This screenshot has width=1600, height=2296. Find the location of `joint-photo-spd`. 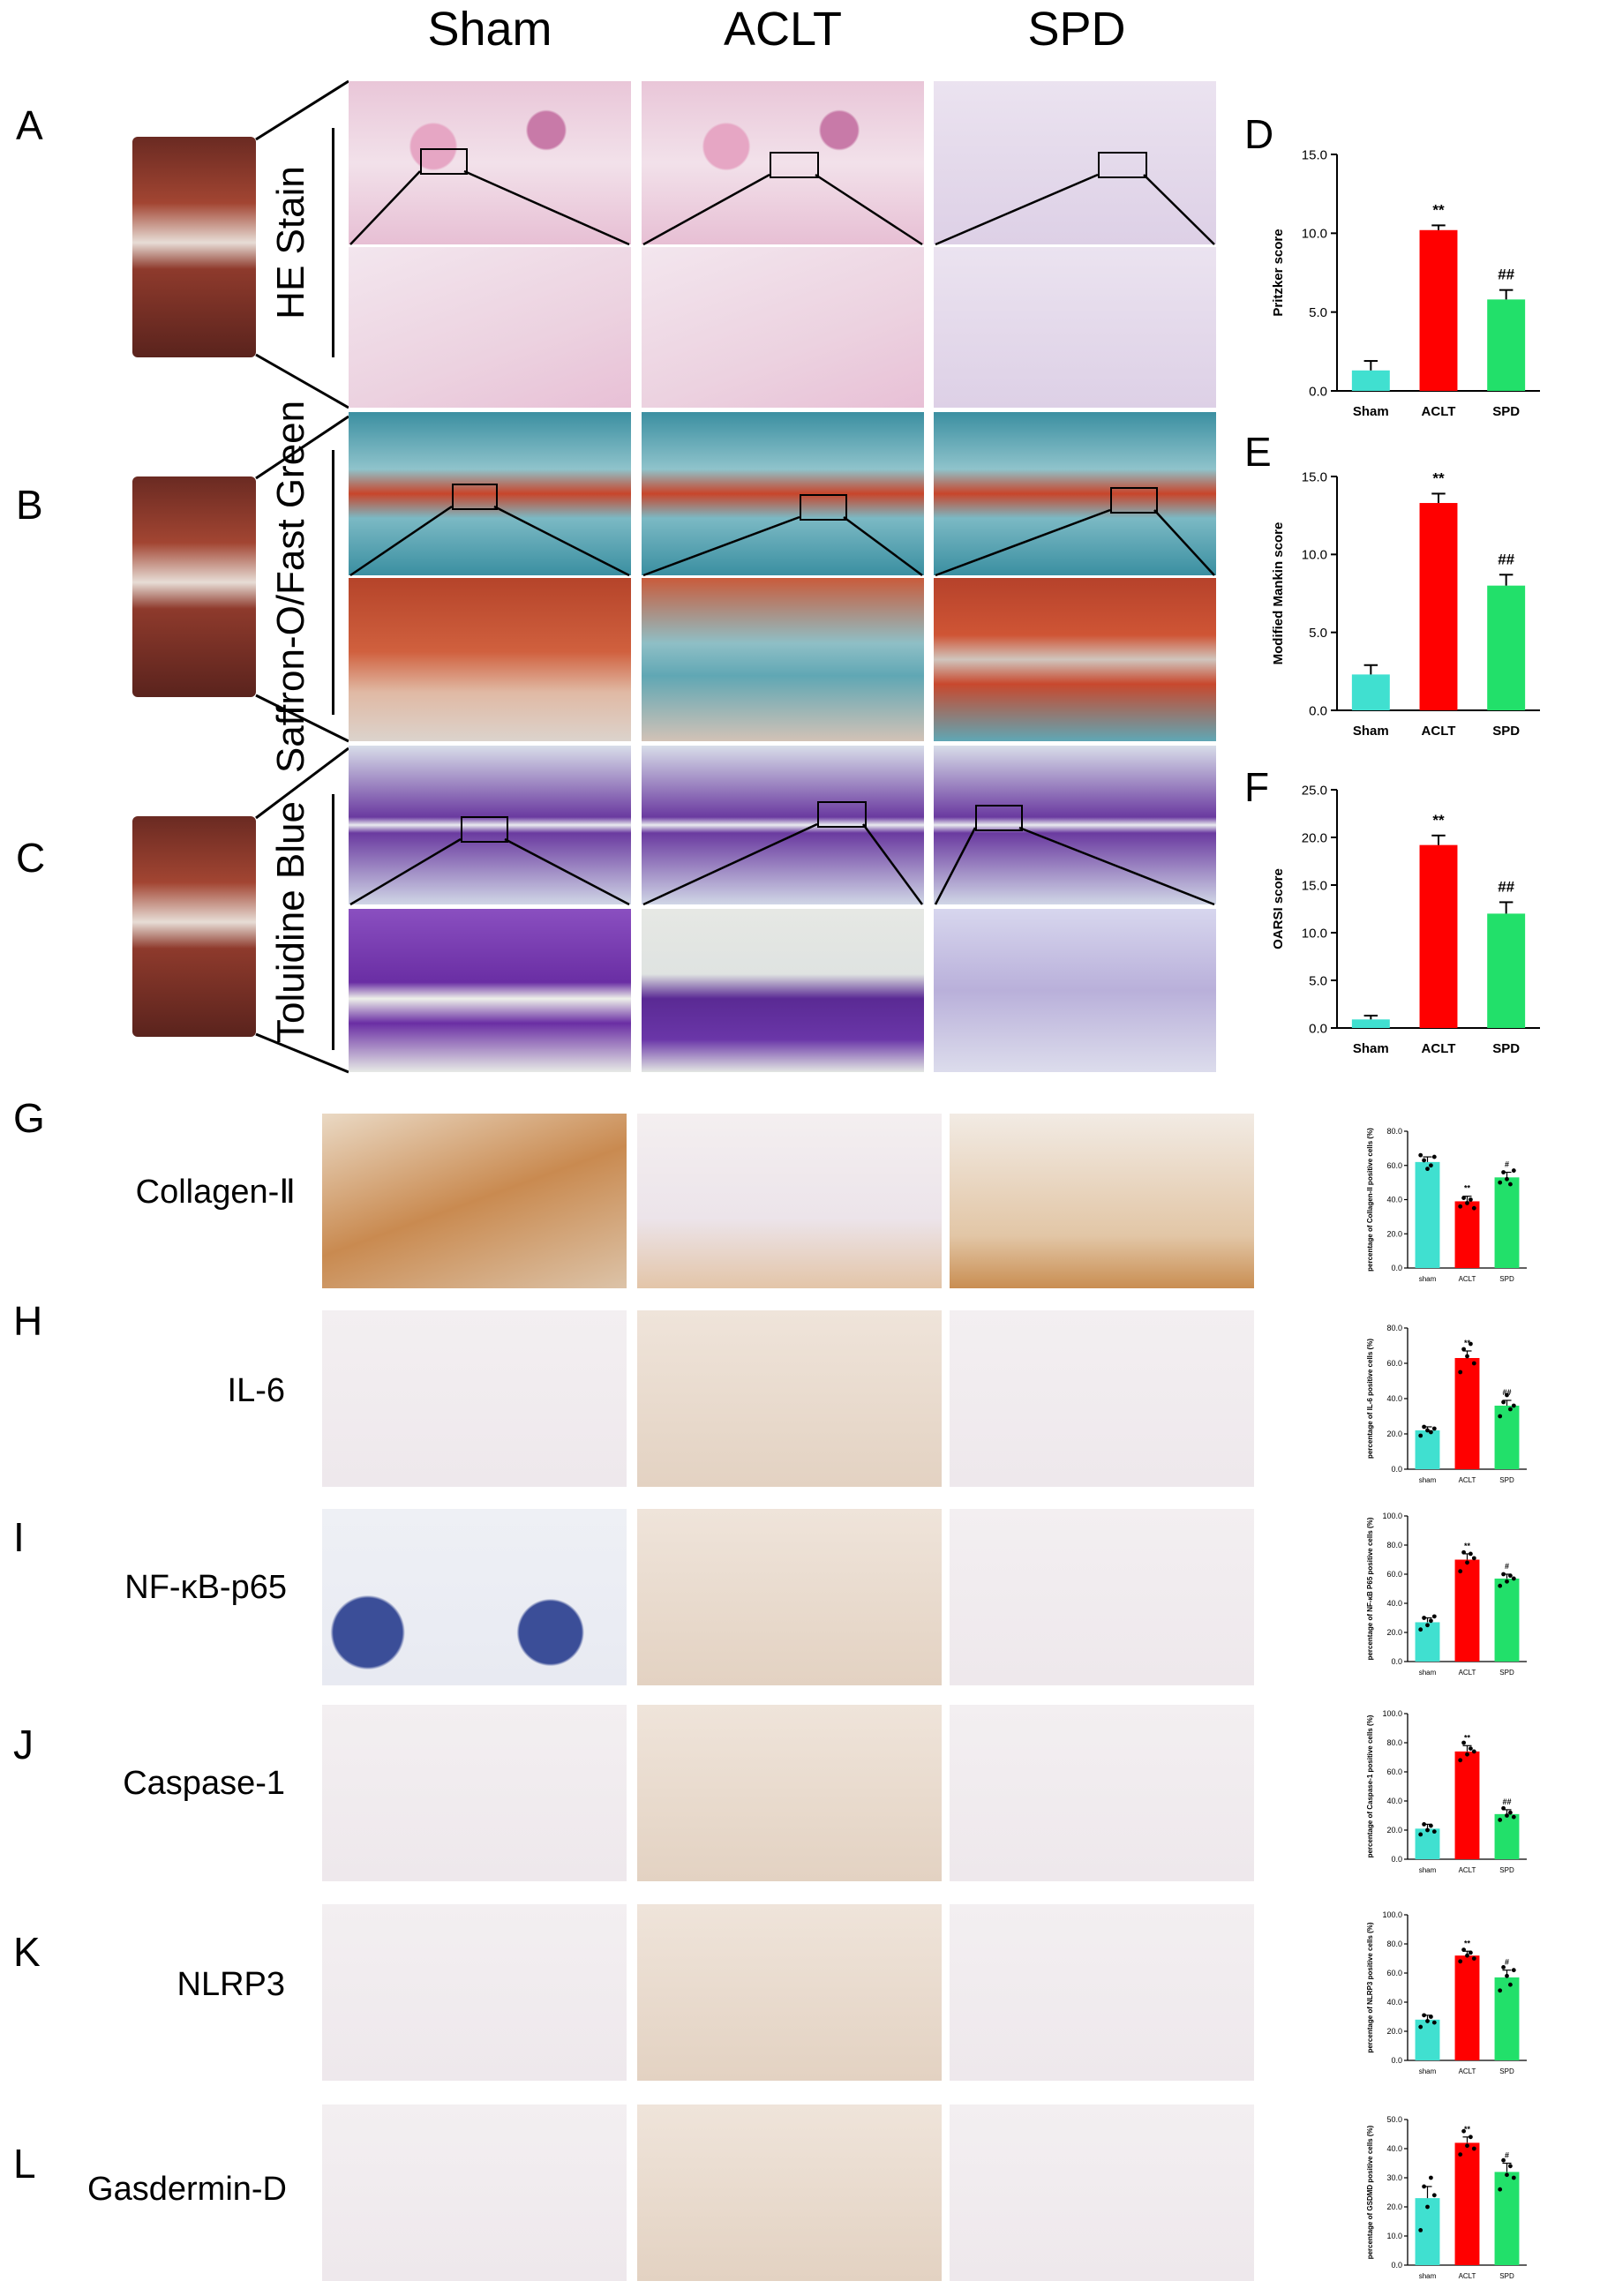

joint-photo-spd is located at coordinates (194, 926).